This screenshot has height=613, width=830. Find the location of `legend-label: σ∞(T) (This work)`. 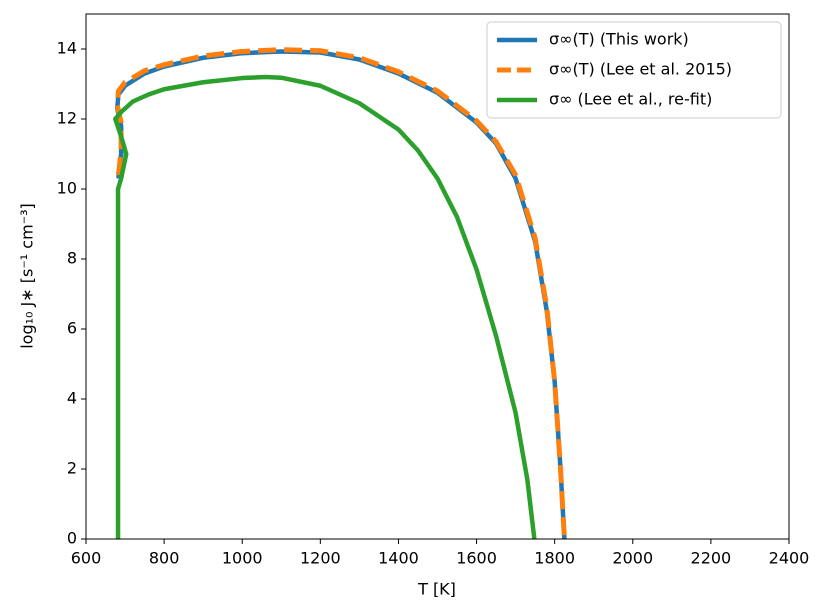

legend-label: σ∞(T) (This work) is located at coordinates (619, 39).